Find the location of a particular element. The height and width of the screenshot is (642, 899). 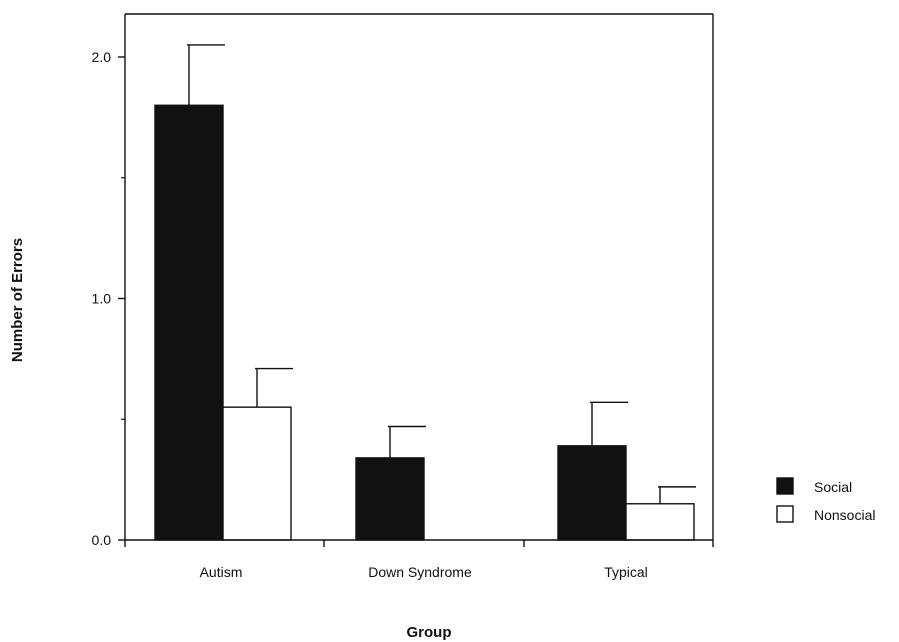

x-tick-label: Typical is located at coordinates (626, 572).